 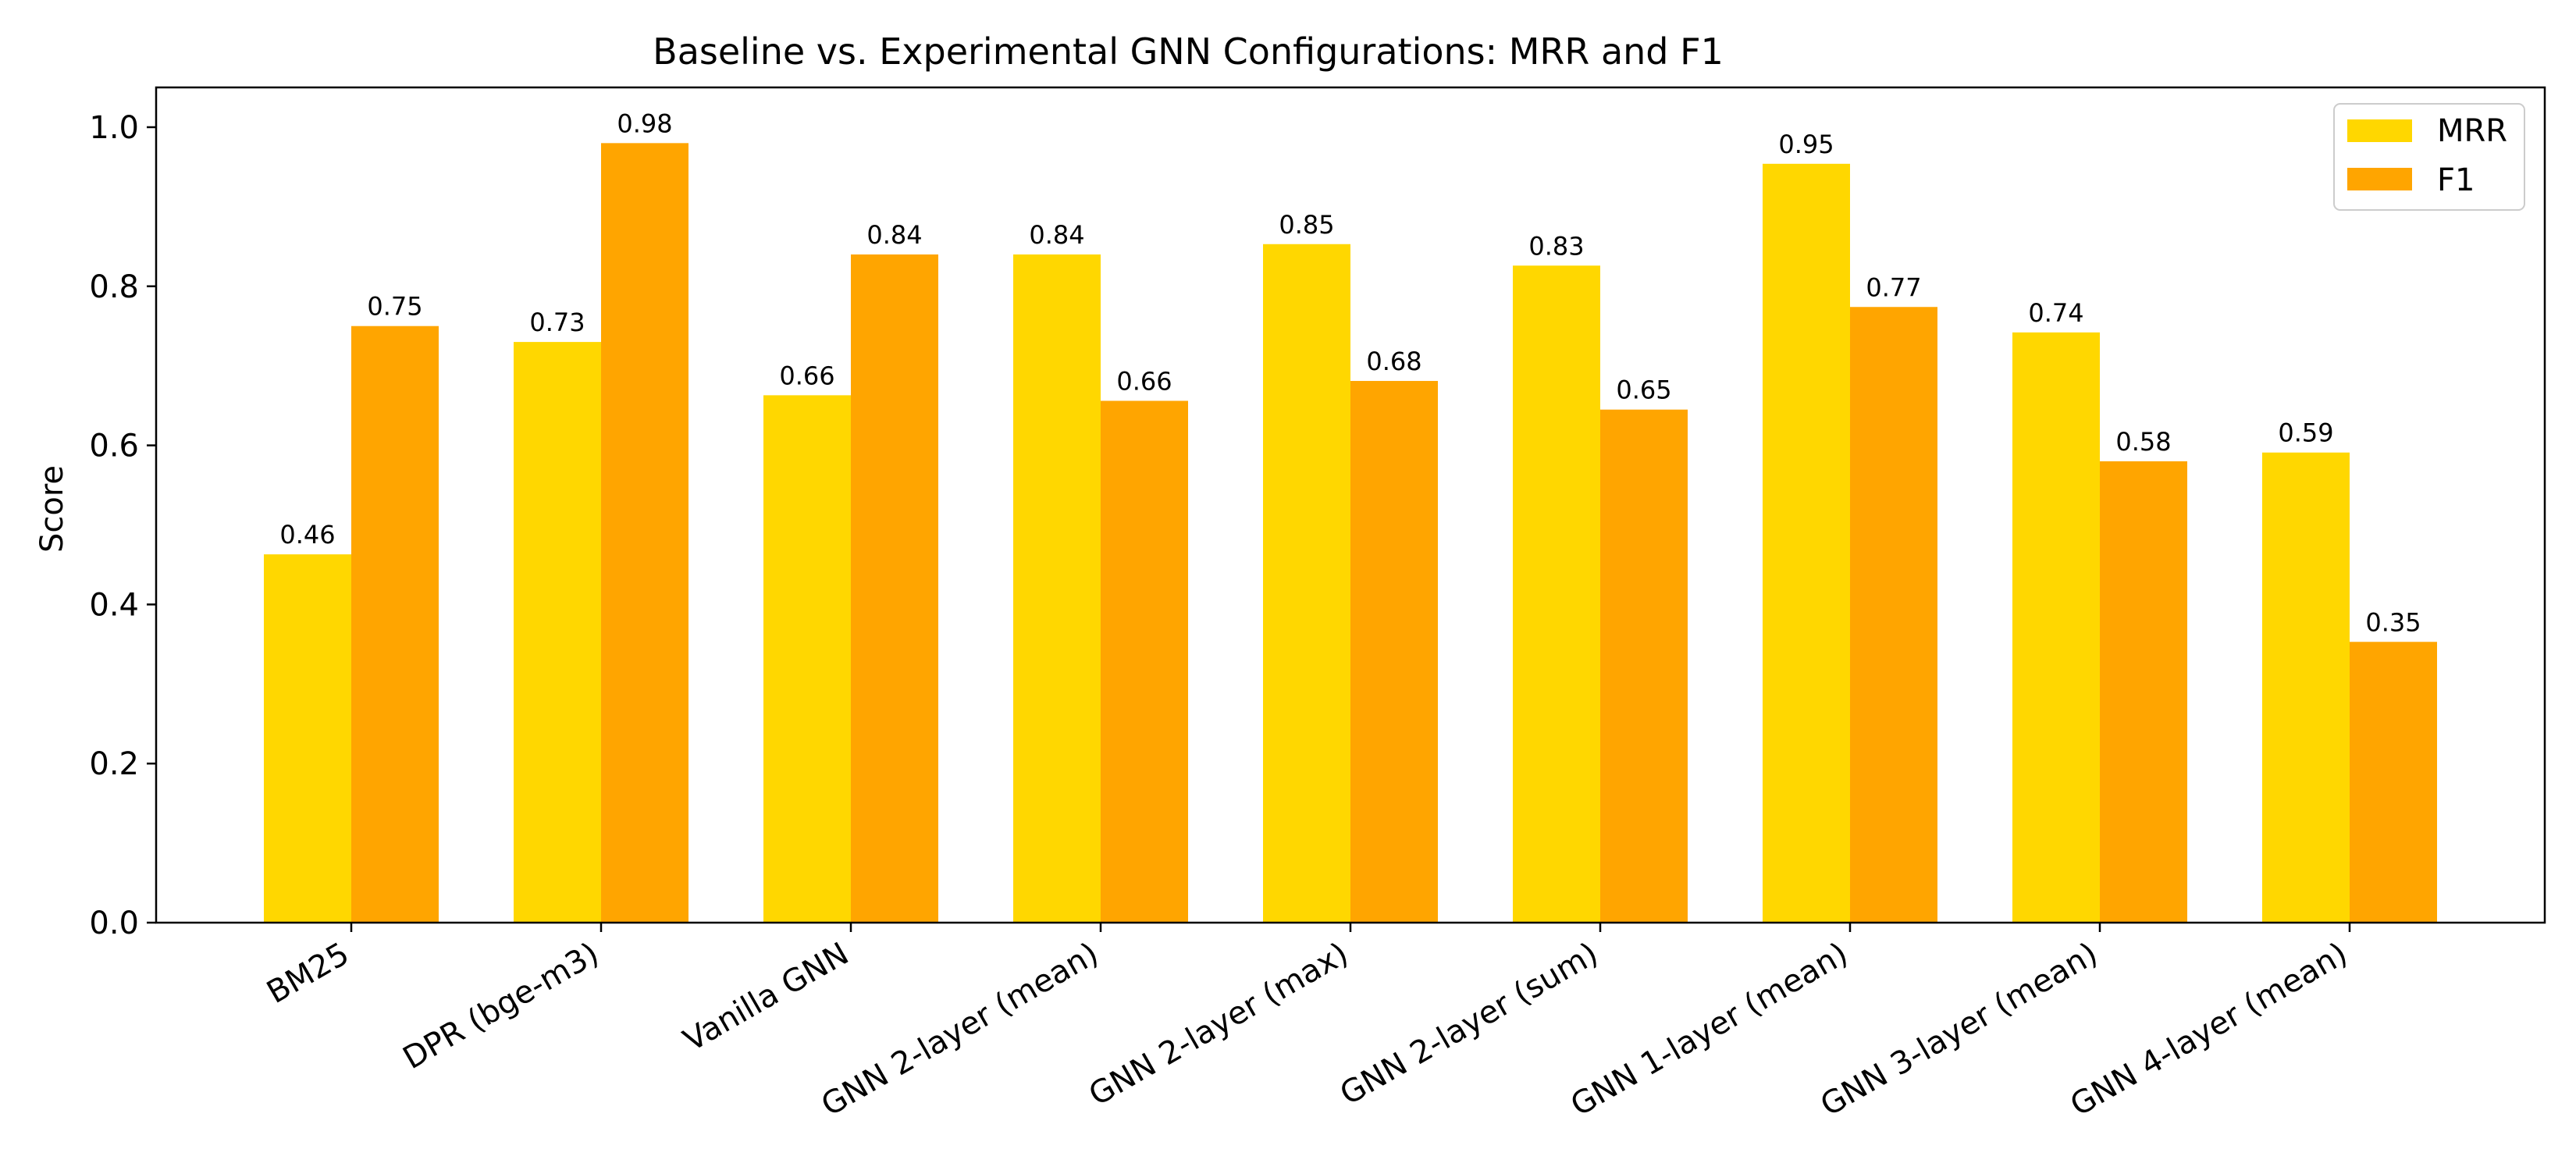 I want to click on value-label-mrr-dpr-bge-m3: 0.73, so click(x=557, y=323).